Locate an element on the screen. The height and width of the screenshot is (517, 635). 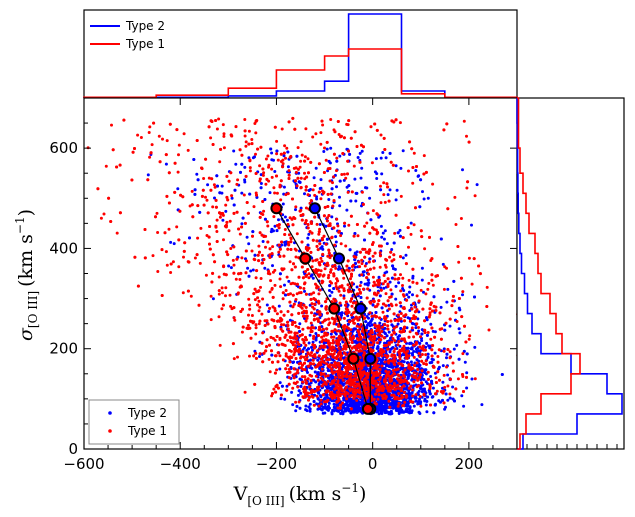
top-histogram: Type 2 Type 1 is located at coordinates (300, 54).